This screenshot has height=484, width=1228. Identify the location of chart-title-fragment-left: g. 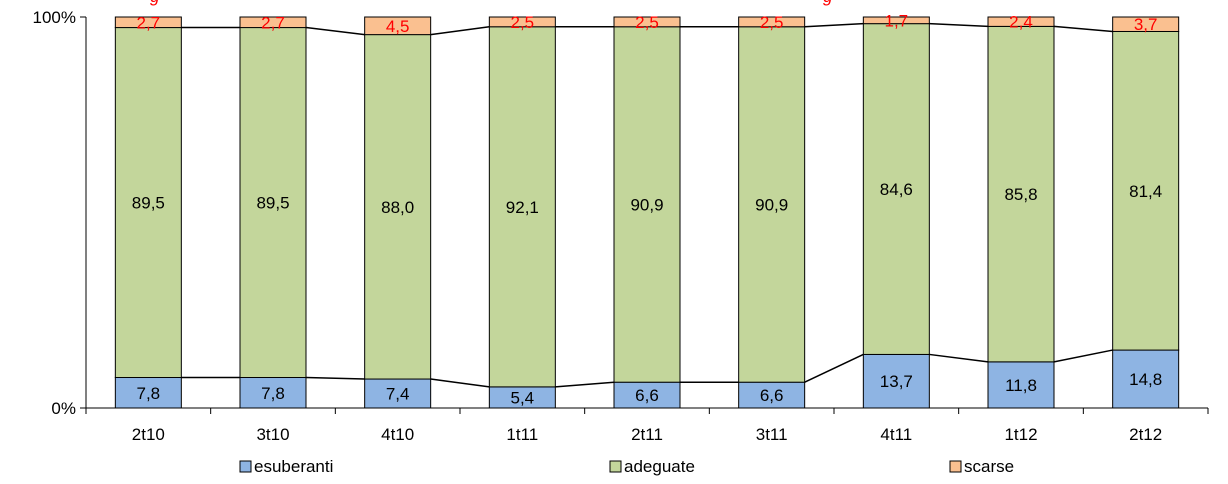
(155, 3).